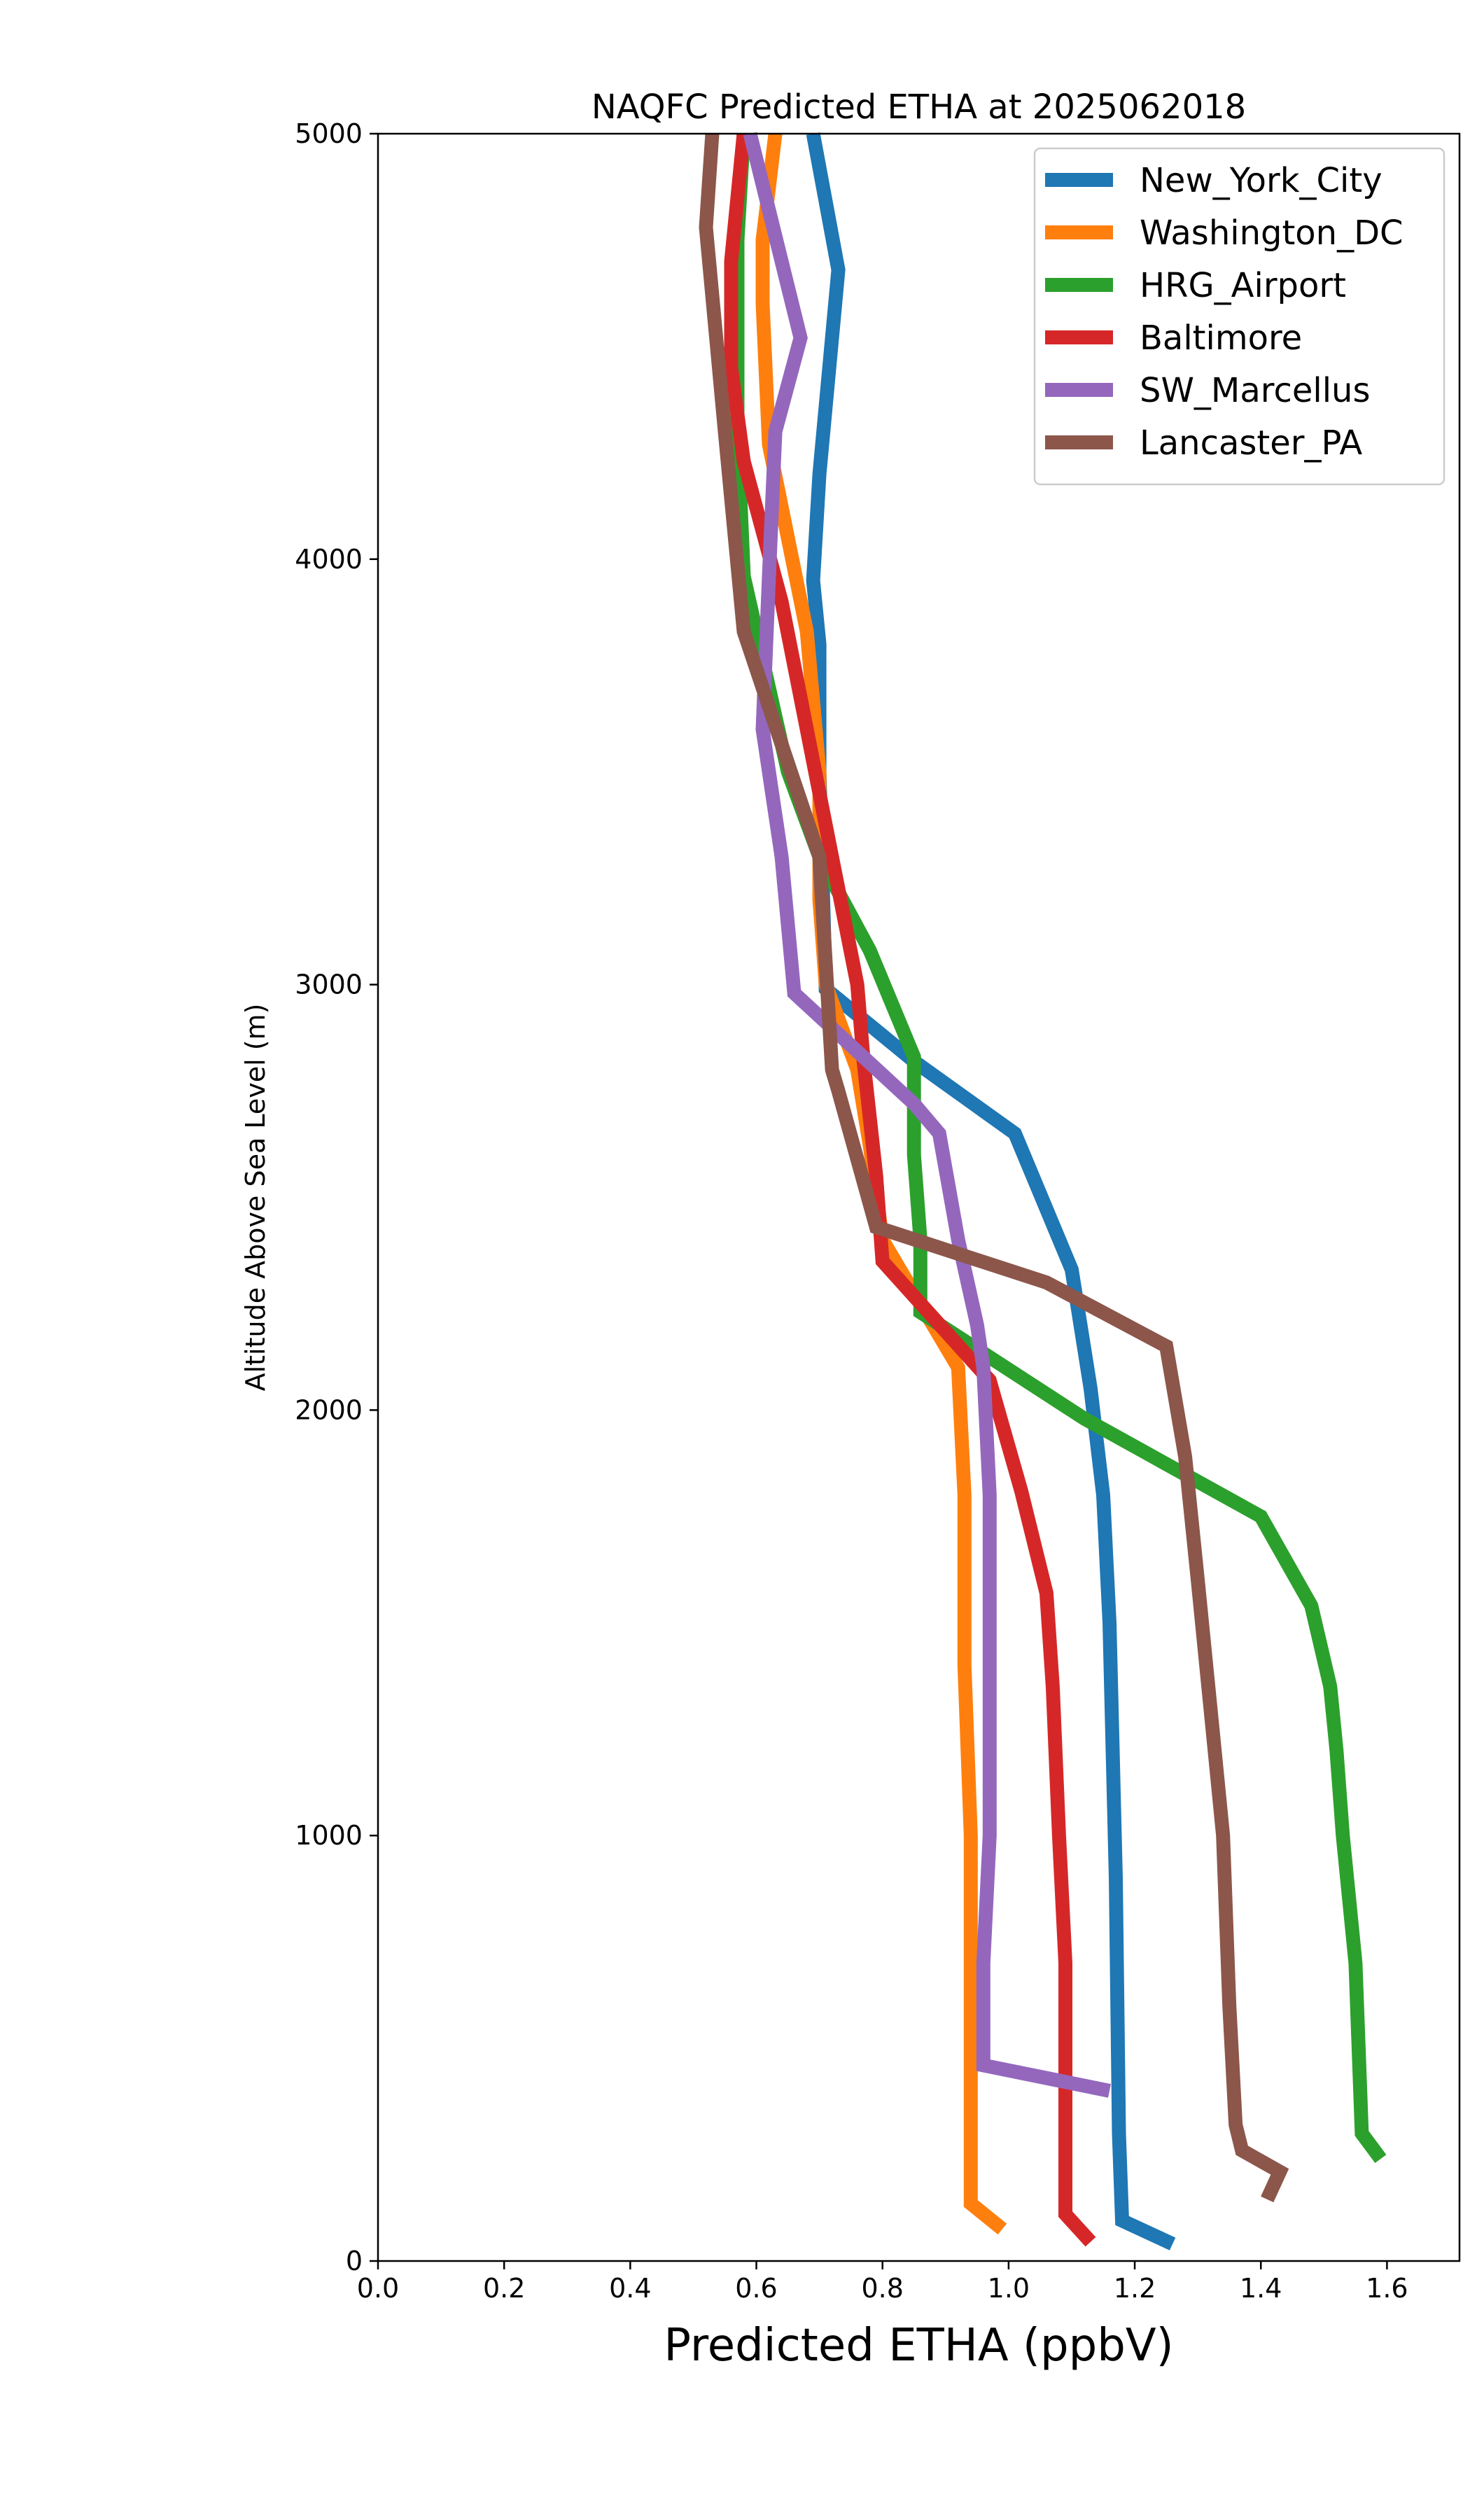 This screenshot has width=1470, height=2520. I want to click on legend-label: Baltimore, so click(1221, 338).